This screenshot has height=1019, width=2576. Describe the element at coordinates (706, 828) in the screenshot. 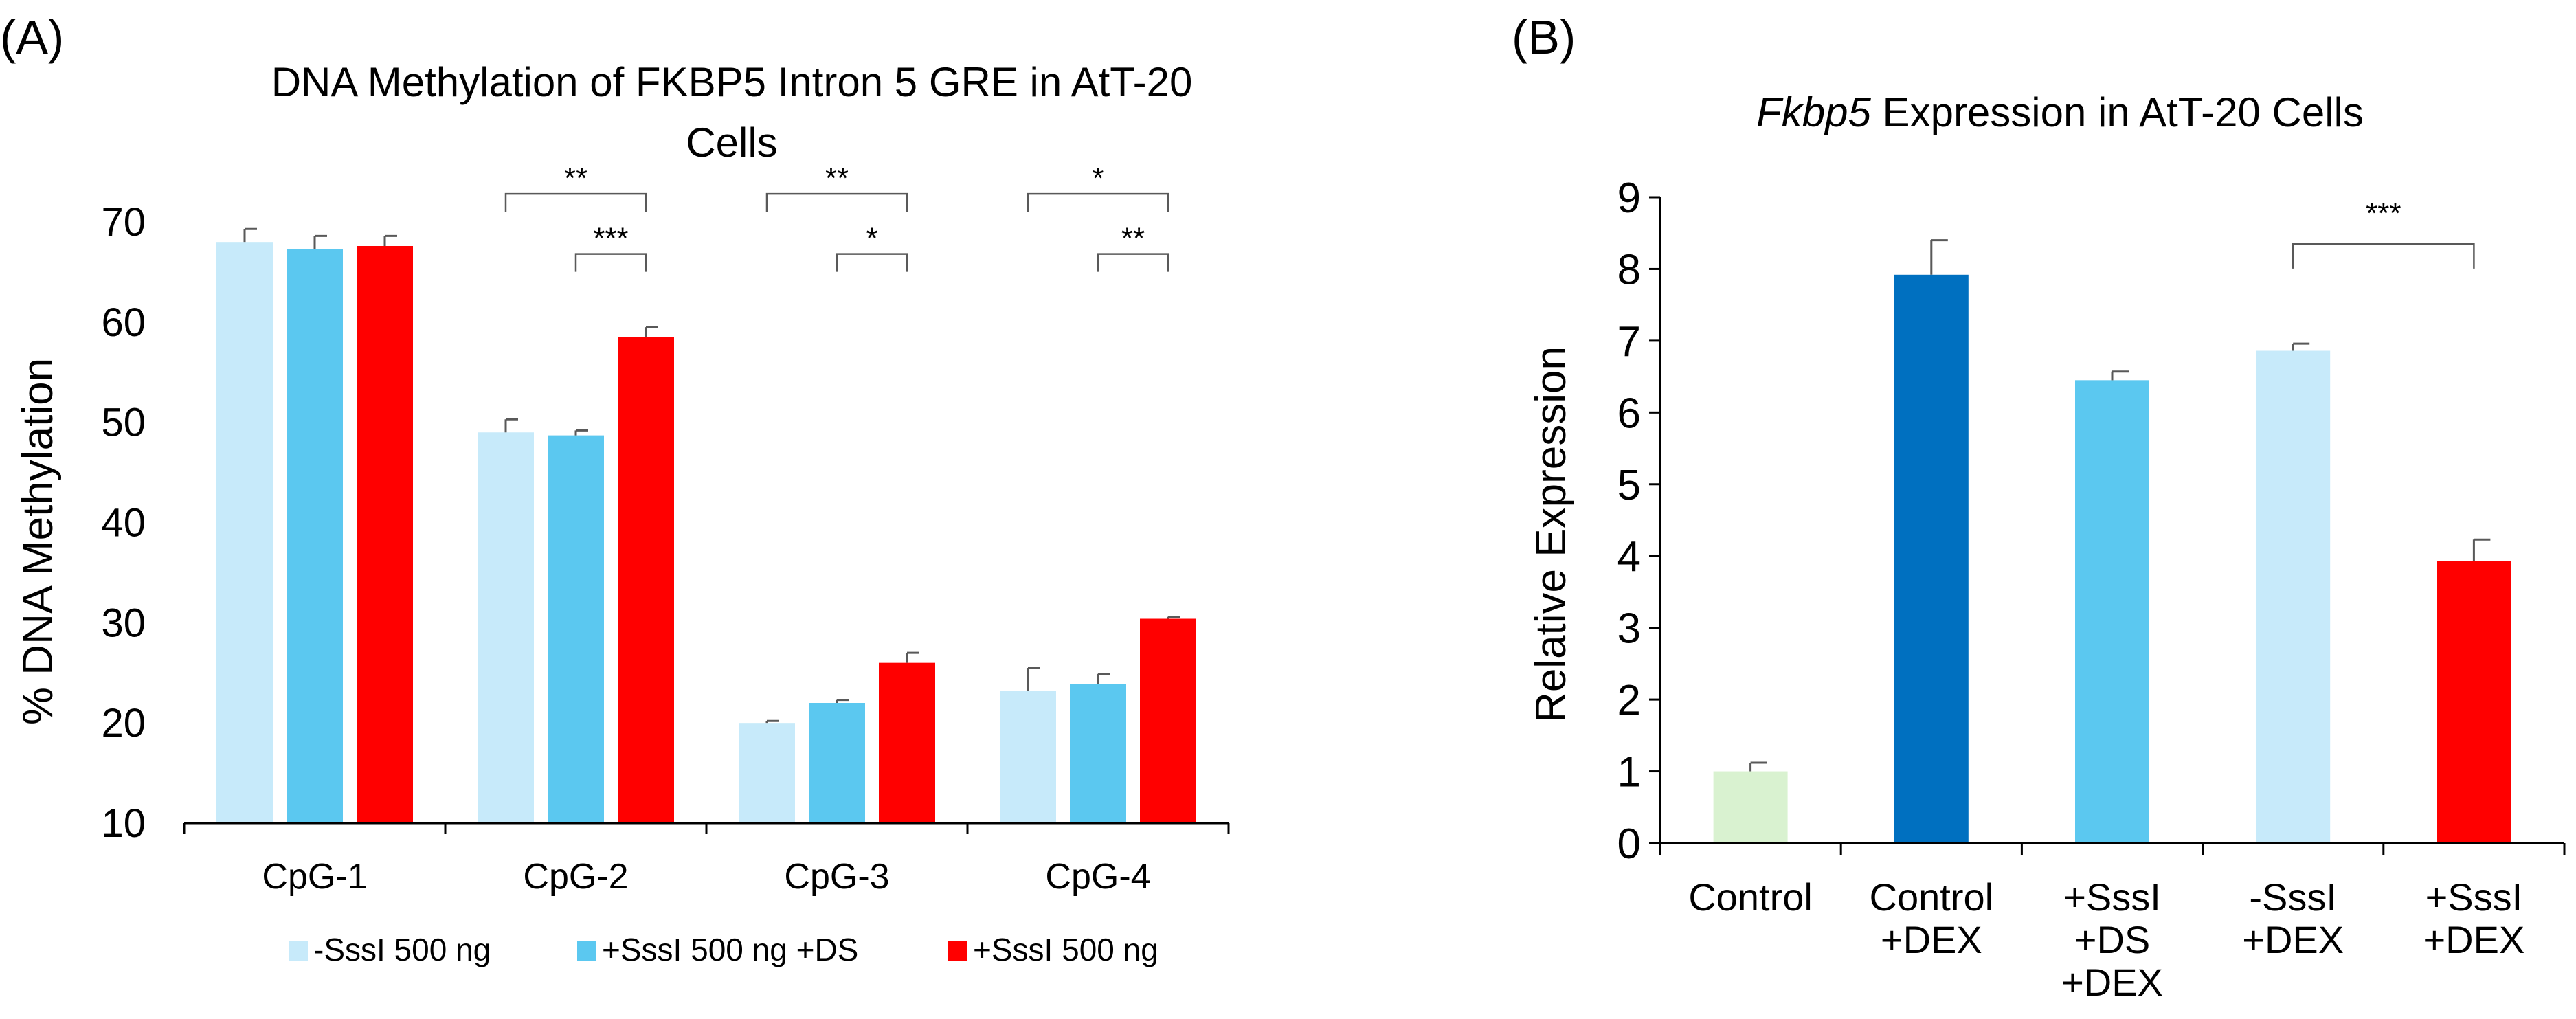

I see `panel-a-x-ticks` at that location.